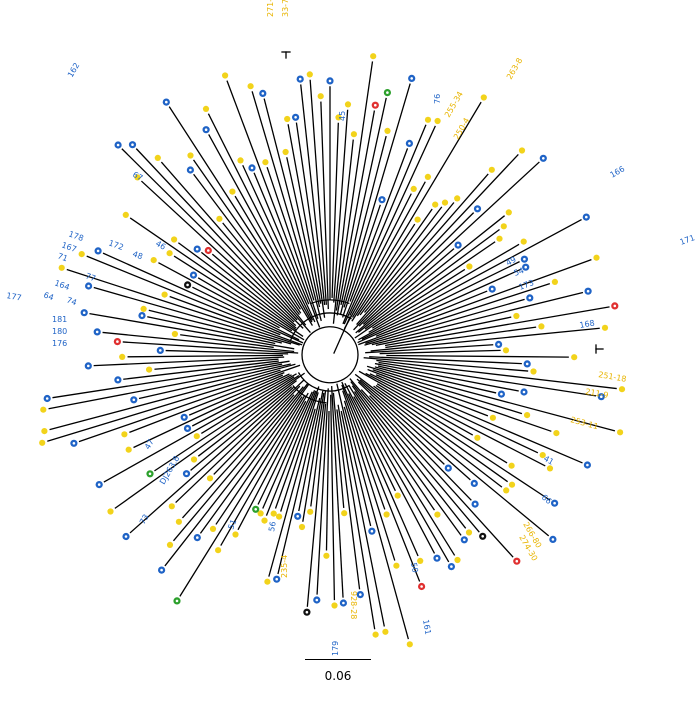  I want to click on tip-label: 177, so click(14, 297).